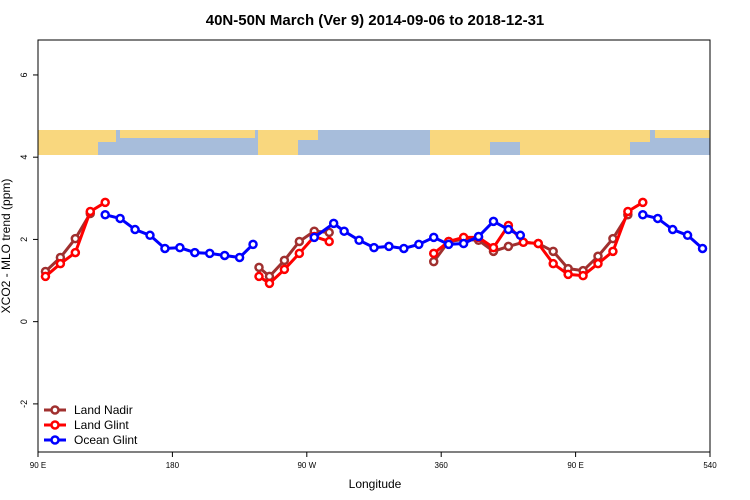  What do you see at coordinates (375, 484) in the screenshot?
I see `x-axis-label: Longitude` at bounding box center [375, 484].